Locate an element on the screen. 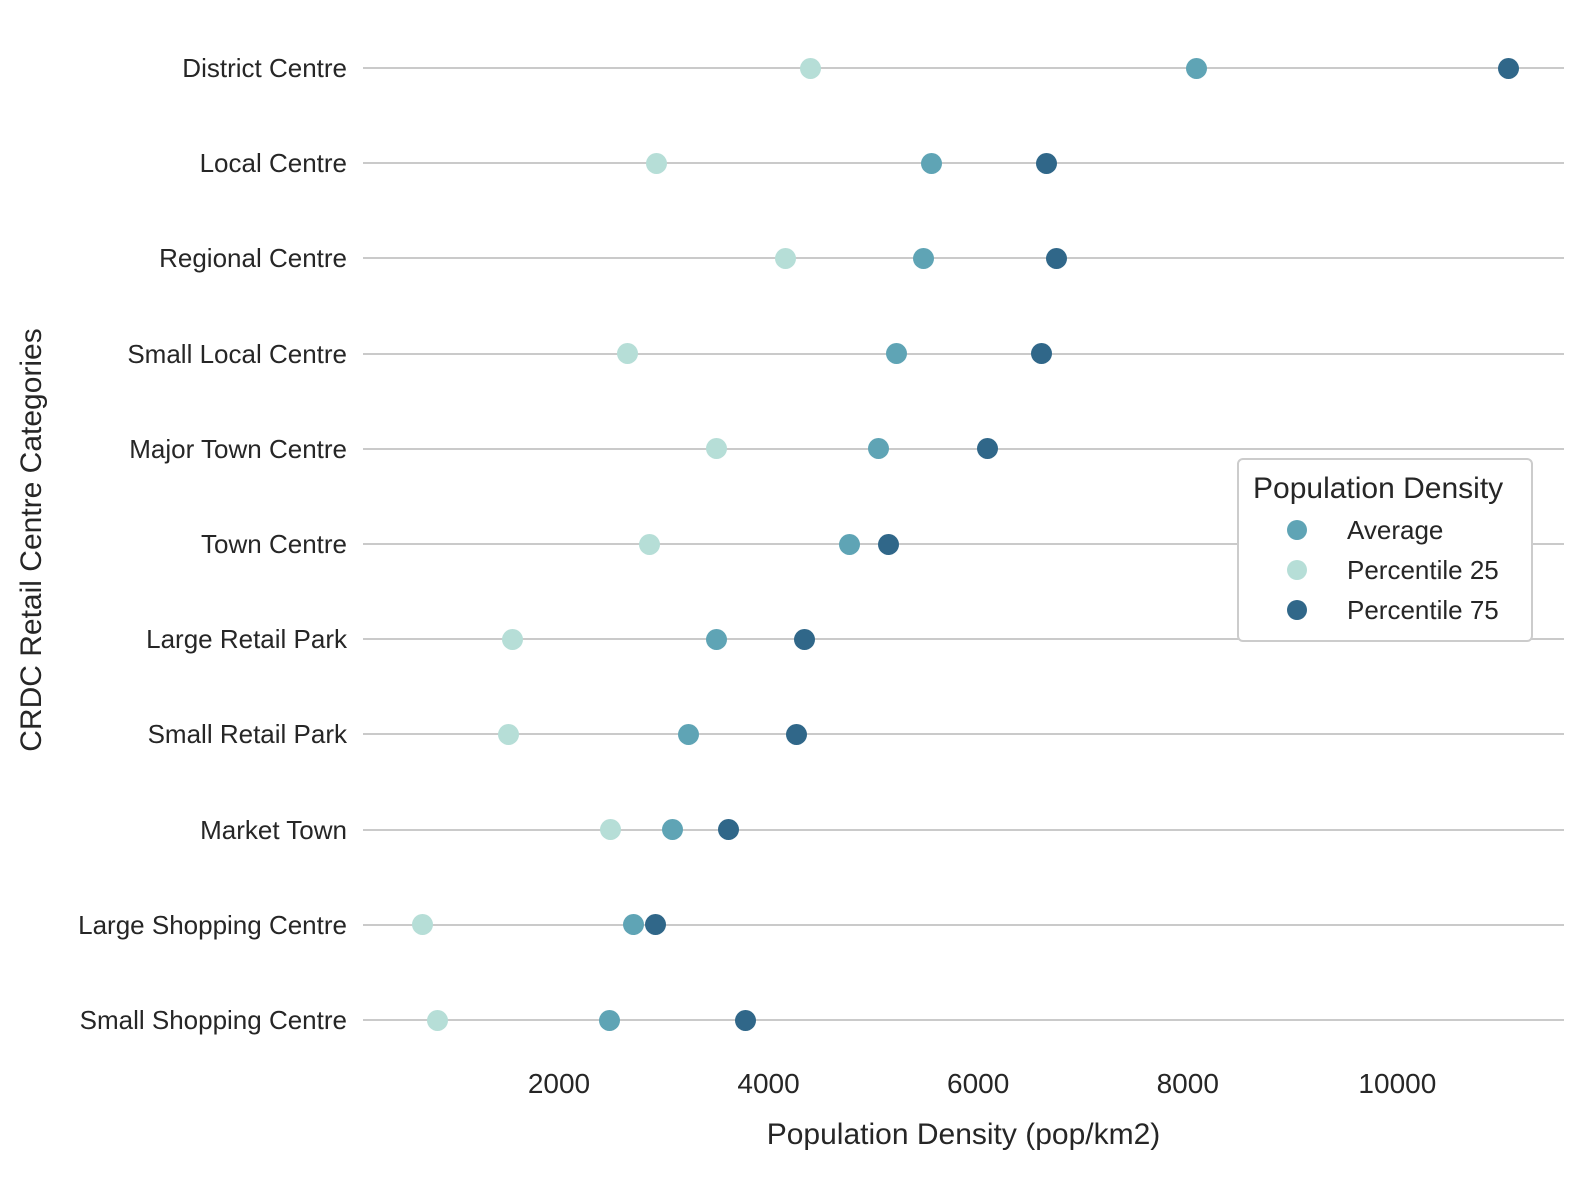 The height and width of the screenshot is (1184, 1583). legend-label: Percentile 25 is located at coordinates (1423, 569).